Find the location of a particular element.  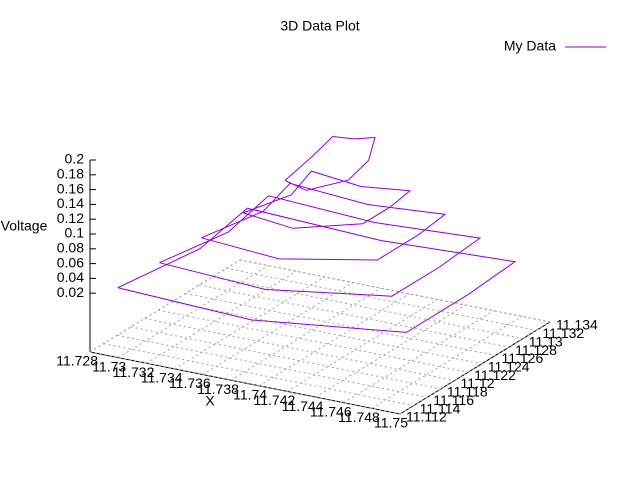

y-tick-label: 11.132 is located at coordinates (563, 333).